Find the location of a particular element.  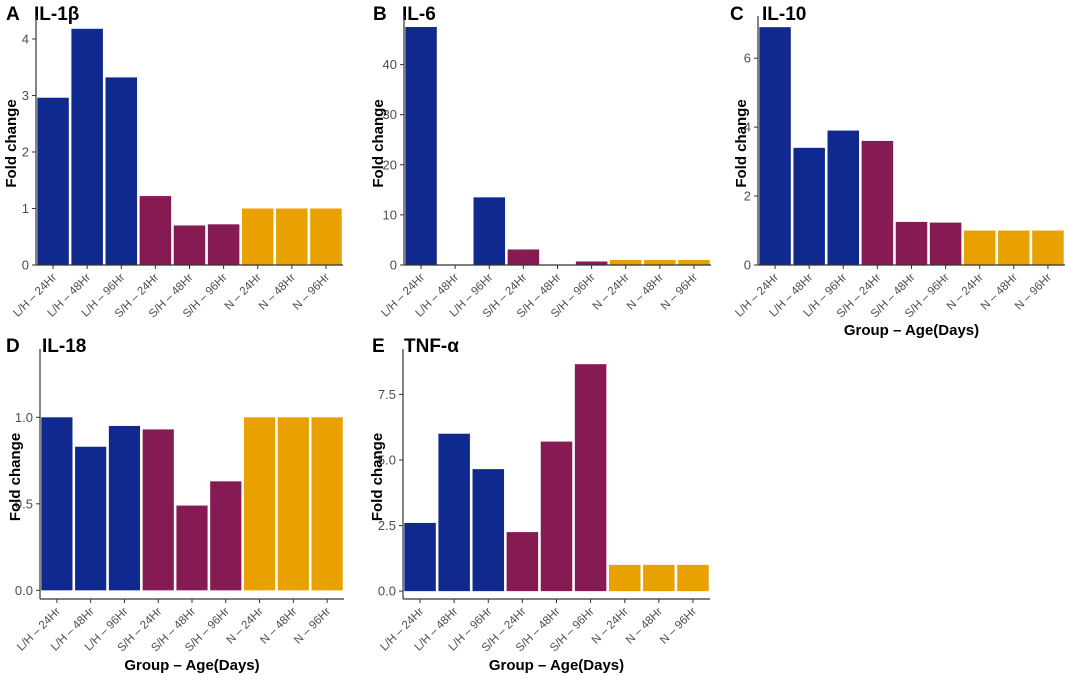

panel-d-xtick-label: N – 96Hr is located at coordinates (312, 626).